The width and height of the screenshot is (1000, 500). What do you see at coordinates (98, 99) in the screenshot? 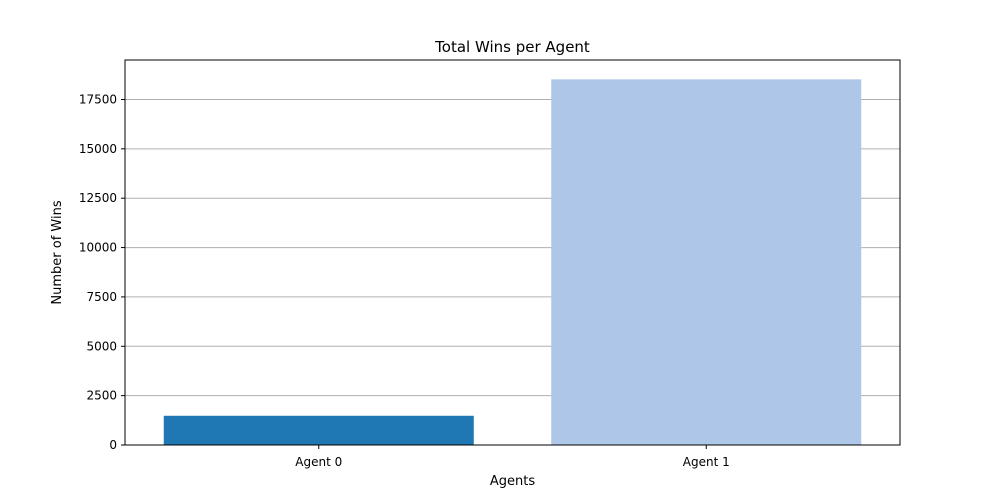
I see `y-tick-label: 17500` at bounding box center [98, 99].